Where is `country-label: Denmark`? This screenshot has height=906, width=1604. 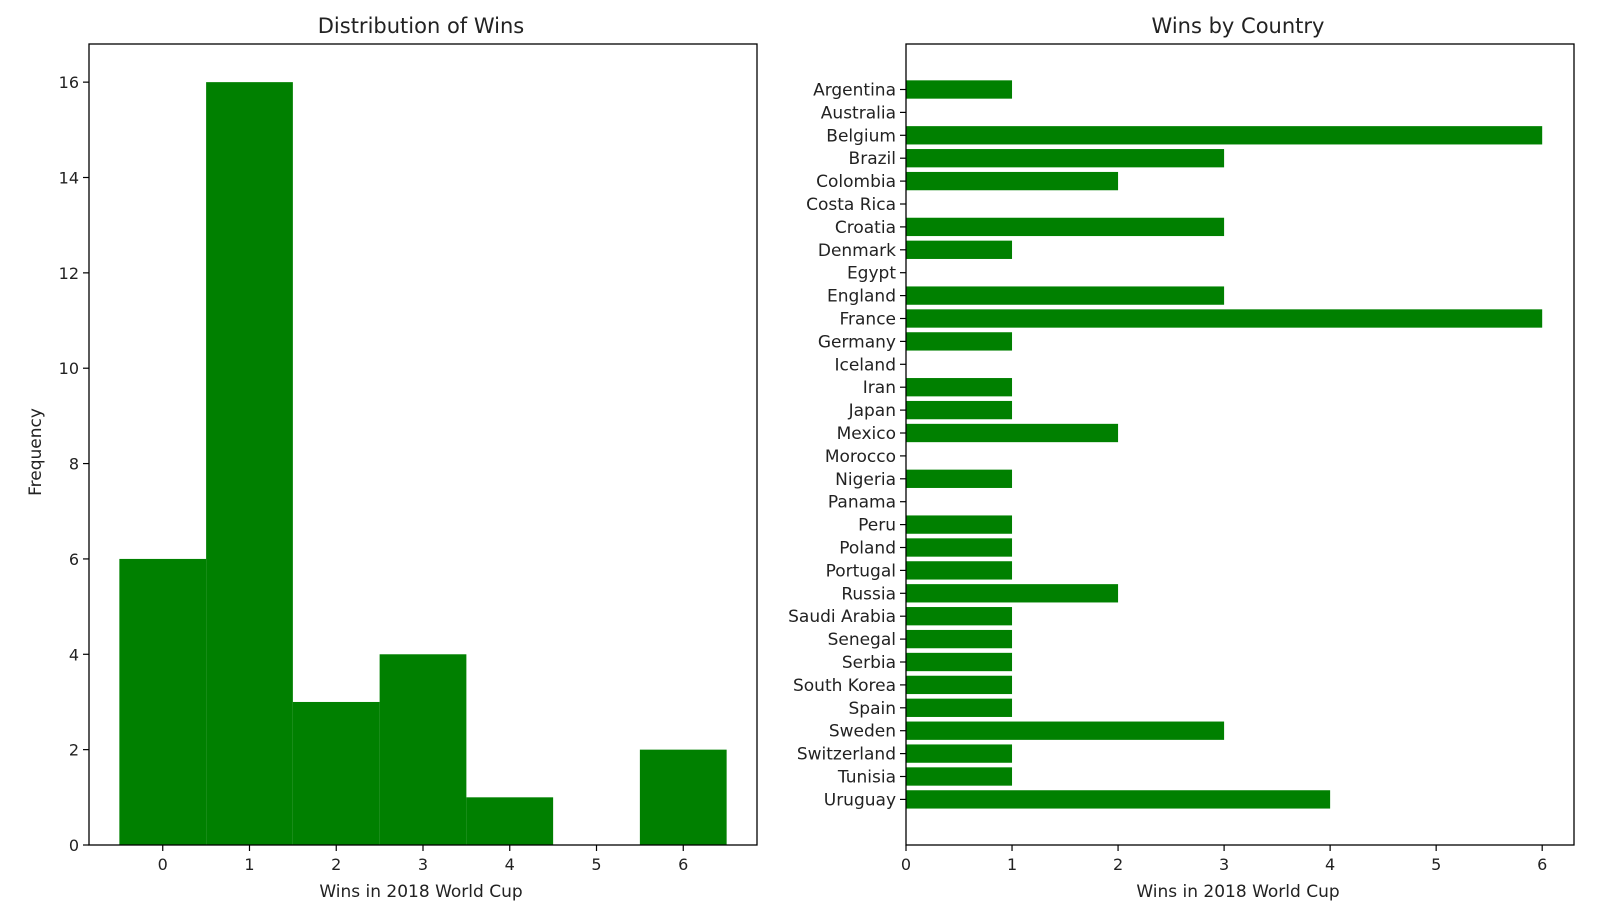 country-label: Denmark is located at coordinates (857, 251).